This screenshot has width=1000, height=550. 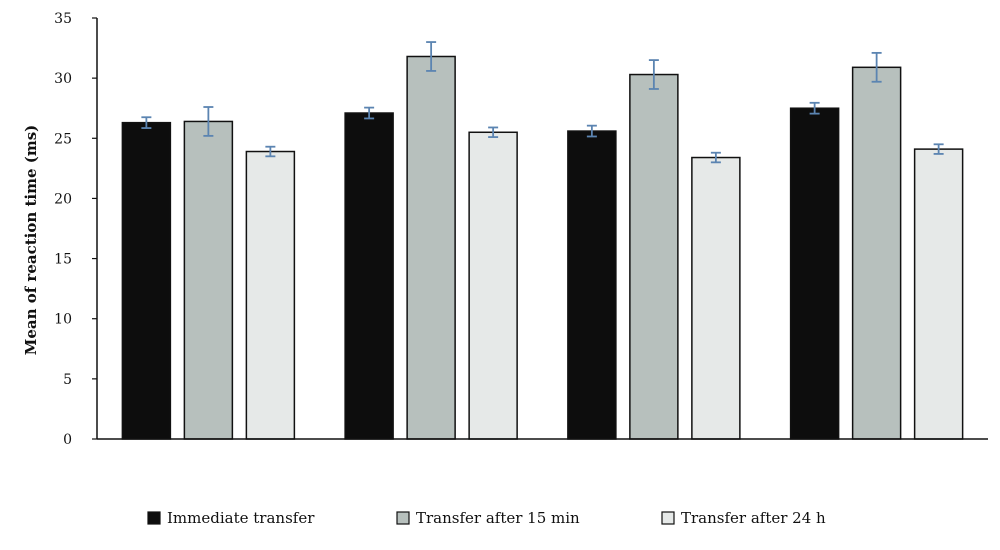 What do you see at coordinates (31, 240) in the screenshot?
I see `y-axis-title: Mean of reaction time (ms)` at bounding box center [31, 240].